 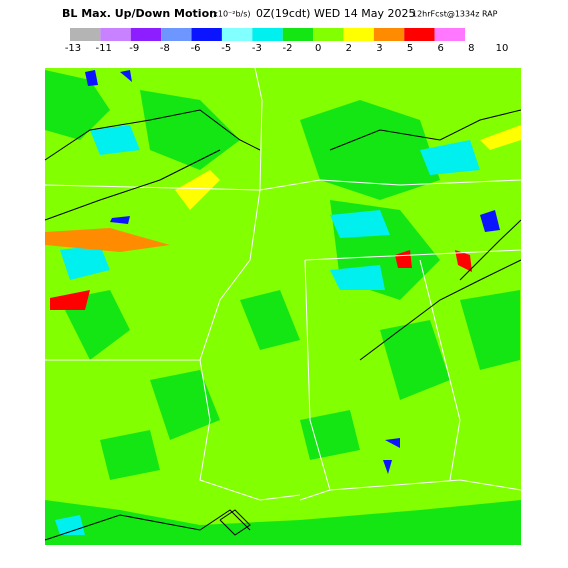 What do you see at coordinates (471, 48) in the screenshot?
I see `colorbar-label: 8` at bounding box center [471, 48].